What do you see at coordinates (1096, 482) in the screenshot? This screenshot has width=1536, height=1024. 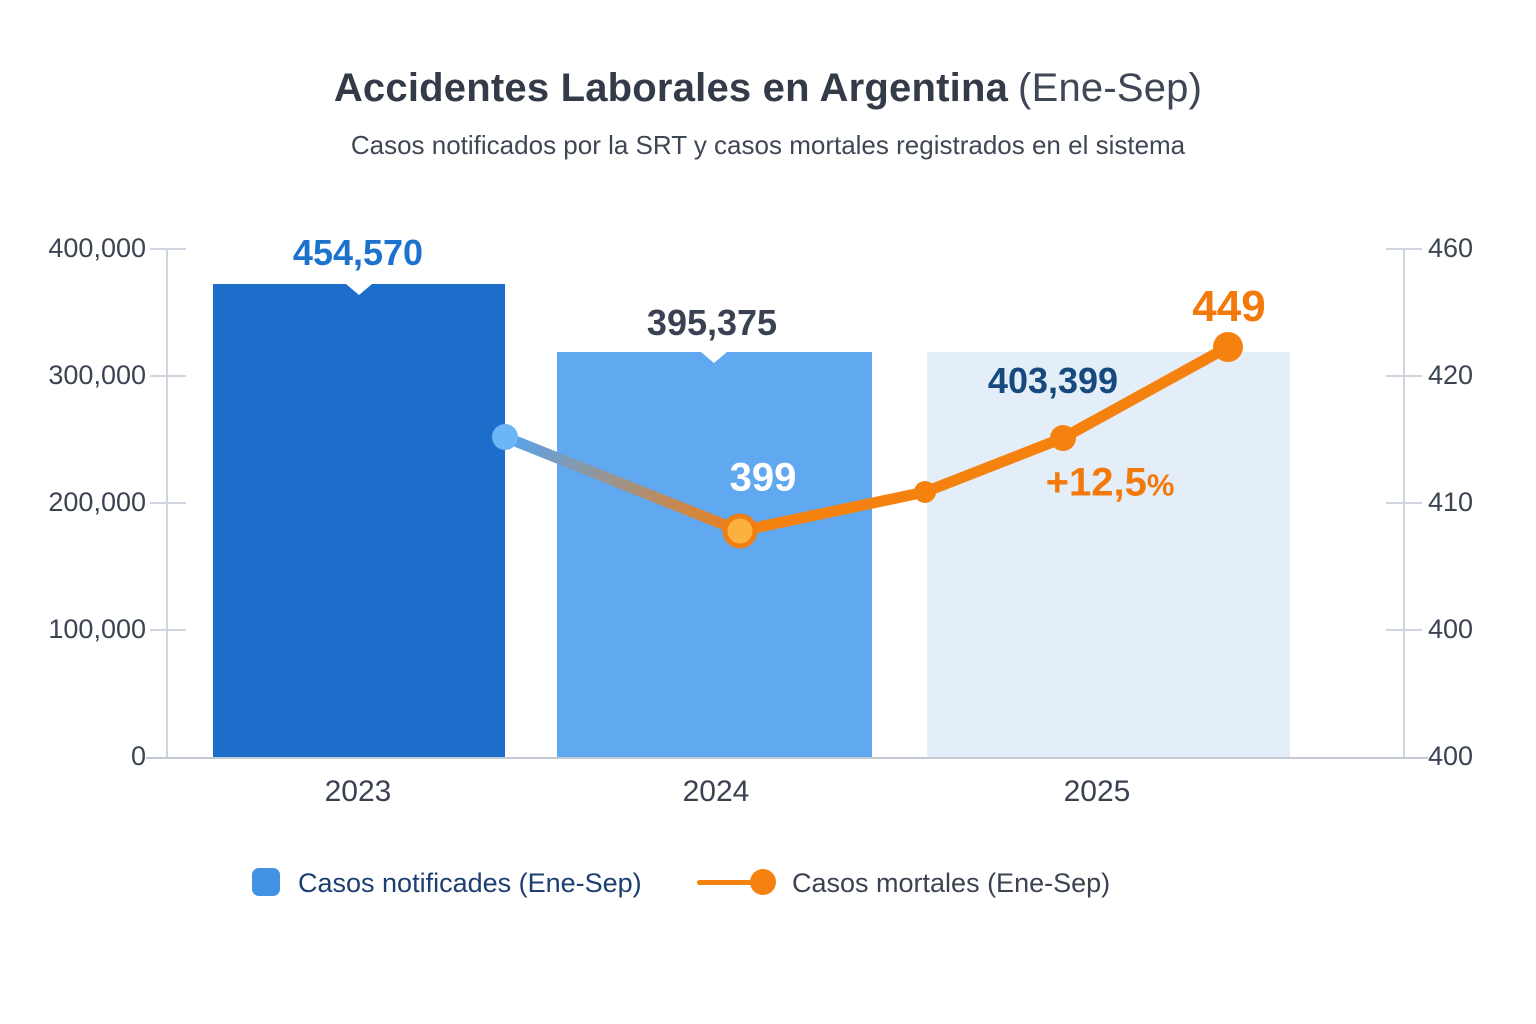 I see `line-change-value: +12,5` at bounding box center [1096, 482].